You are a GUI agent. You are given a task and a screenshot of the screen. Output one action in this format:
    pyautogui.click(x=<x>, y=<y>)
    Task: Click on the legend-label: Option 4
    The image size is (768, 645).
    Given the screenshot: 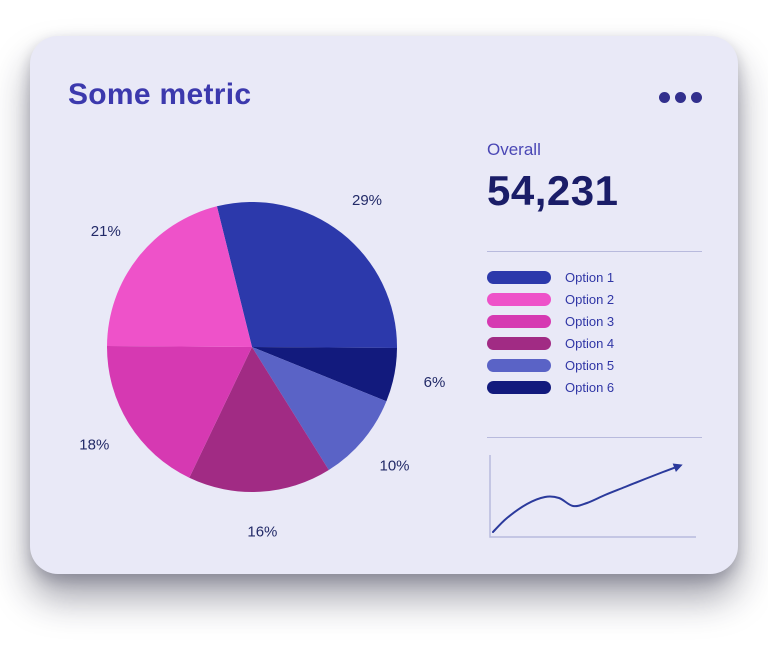 What is the action you would take?
    pyautogui.click(x=590, y=343)
    